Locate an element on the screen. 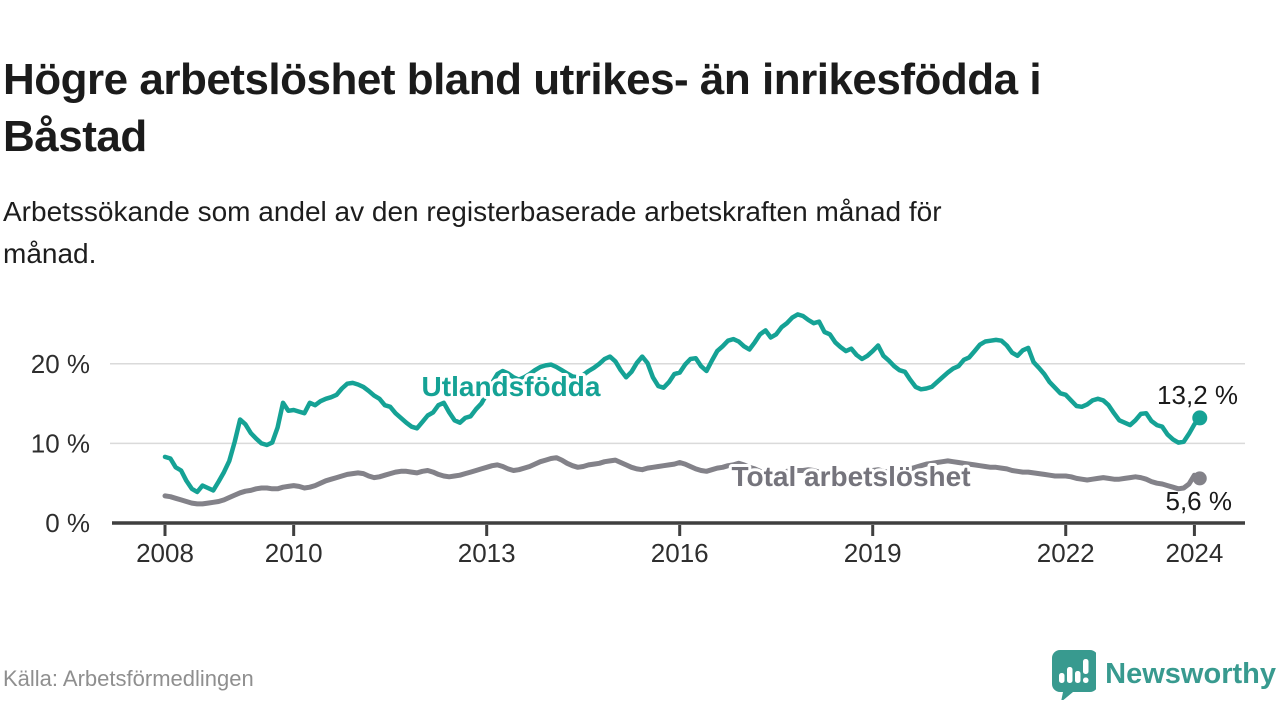 This screenshot has width=1280, height=720. series-end-value-label-1: 13,2 % is located at coordinates (1197, 395).